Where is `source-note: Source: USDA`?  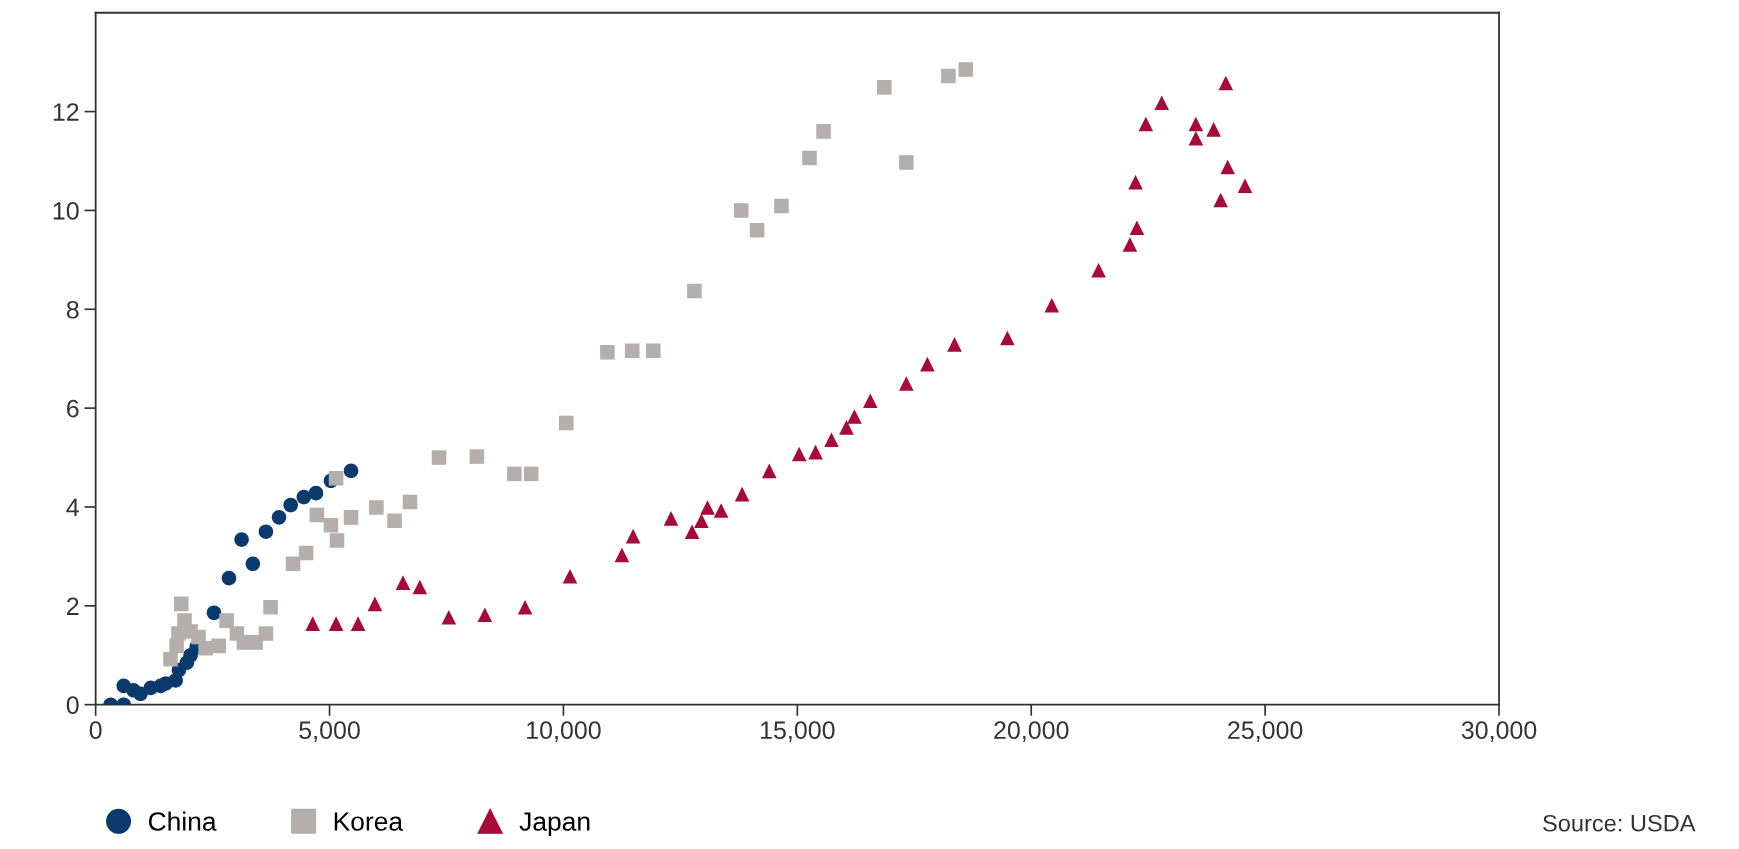 source-note: Source: USDA is located at coordinates (1619, 823).